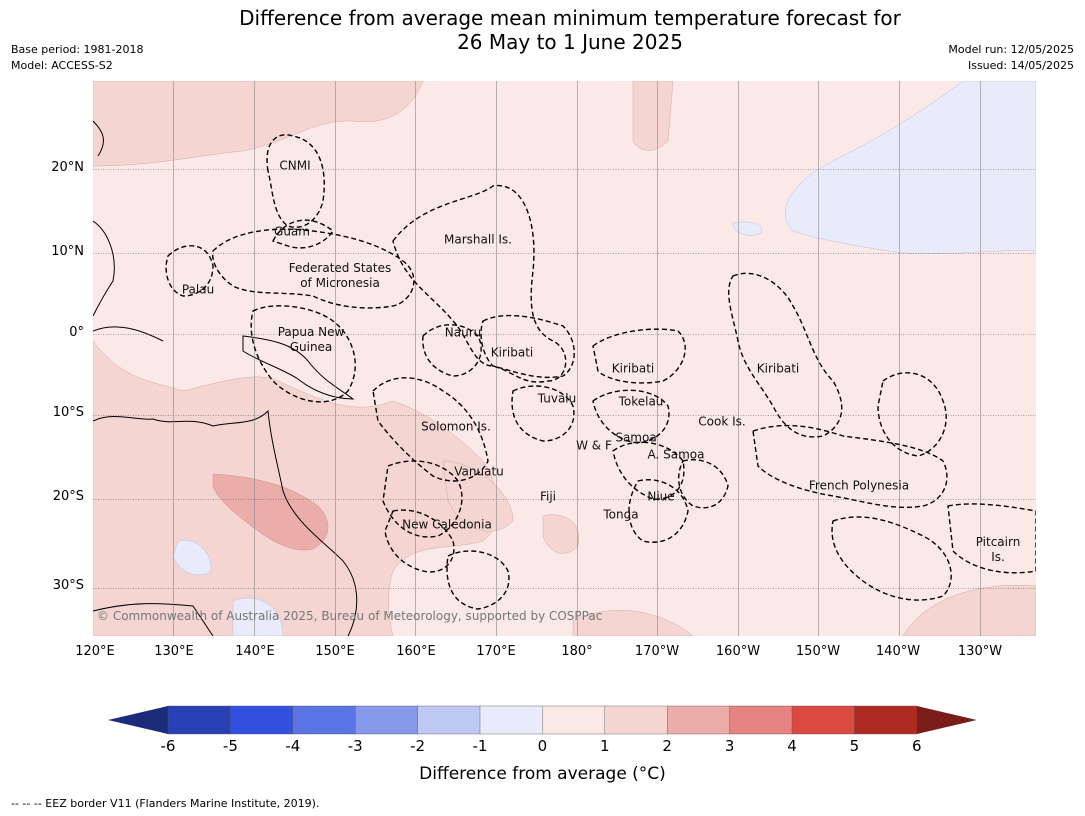 The image size is (1085, 816). What do you see at coordinates (667, 746) in the screenshot?
I see `colorbar-tick: 2` at bounding box center [667, 746].